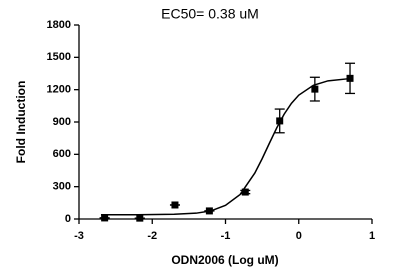 This screenshot has width=393, height=277. Describe the element at coordinates (79, 236) in the screenshot. I see `x-tick-label: -3` at that location.